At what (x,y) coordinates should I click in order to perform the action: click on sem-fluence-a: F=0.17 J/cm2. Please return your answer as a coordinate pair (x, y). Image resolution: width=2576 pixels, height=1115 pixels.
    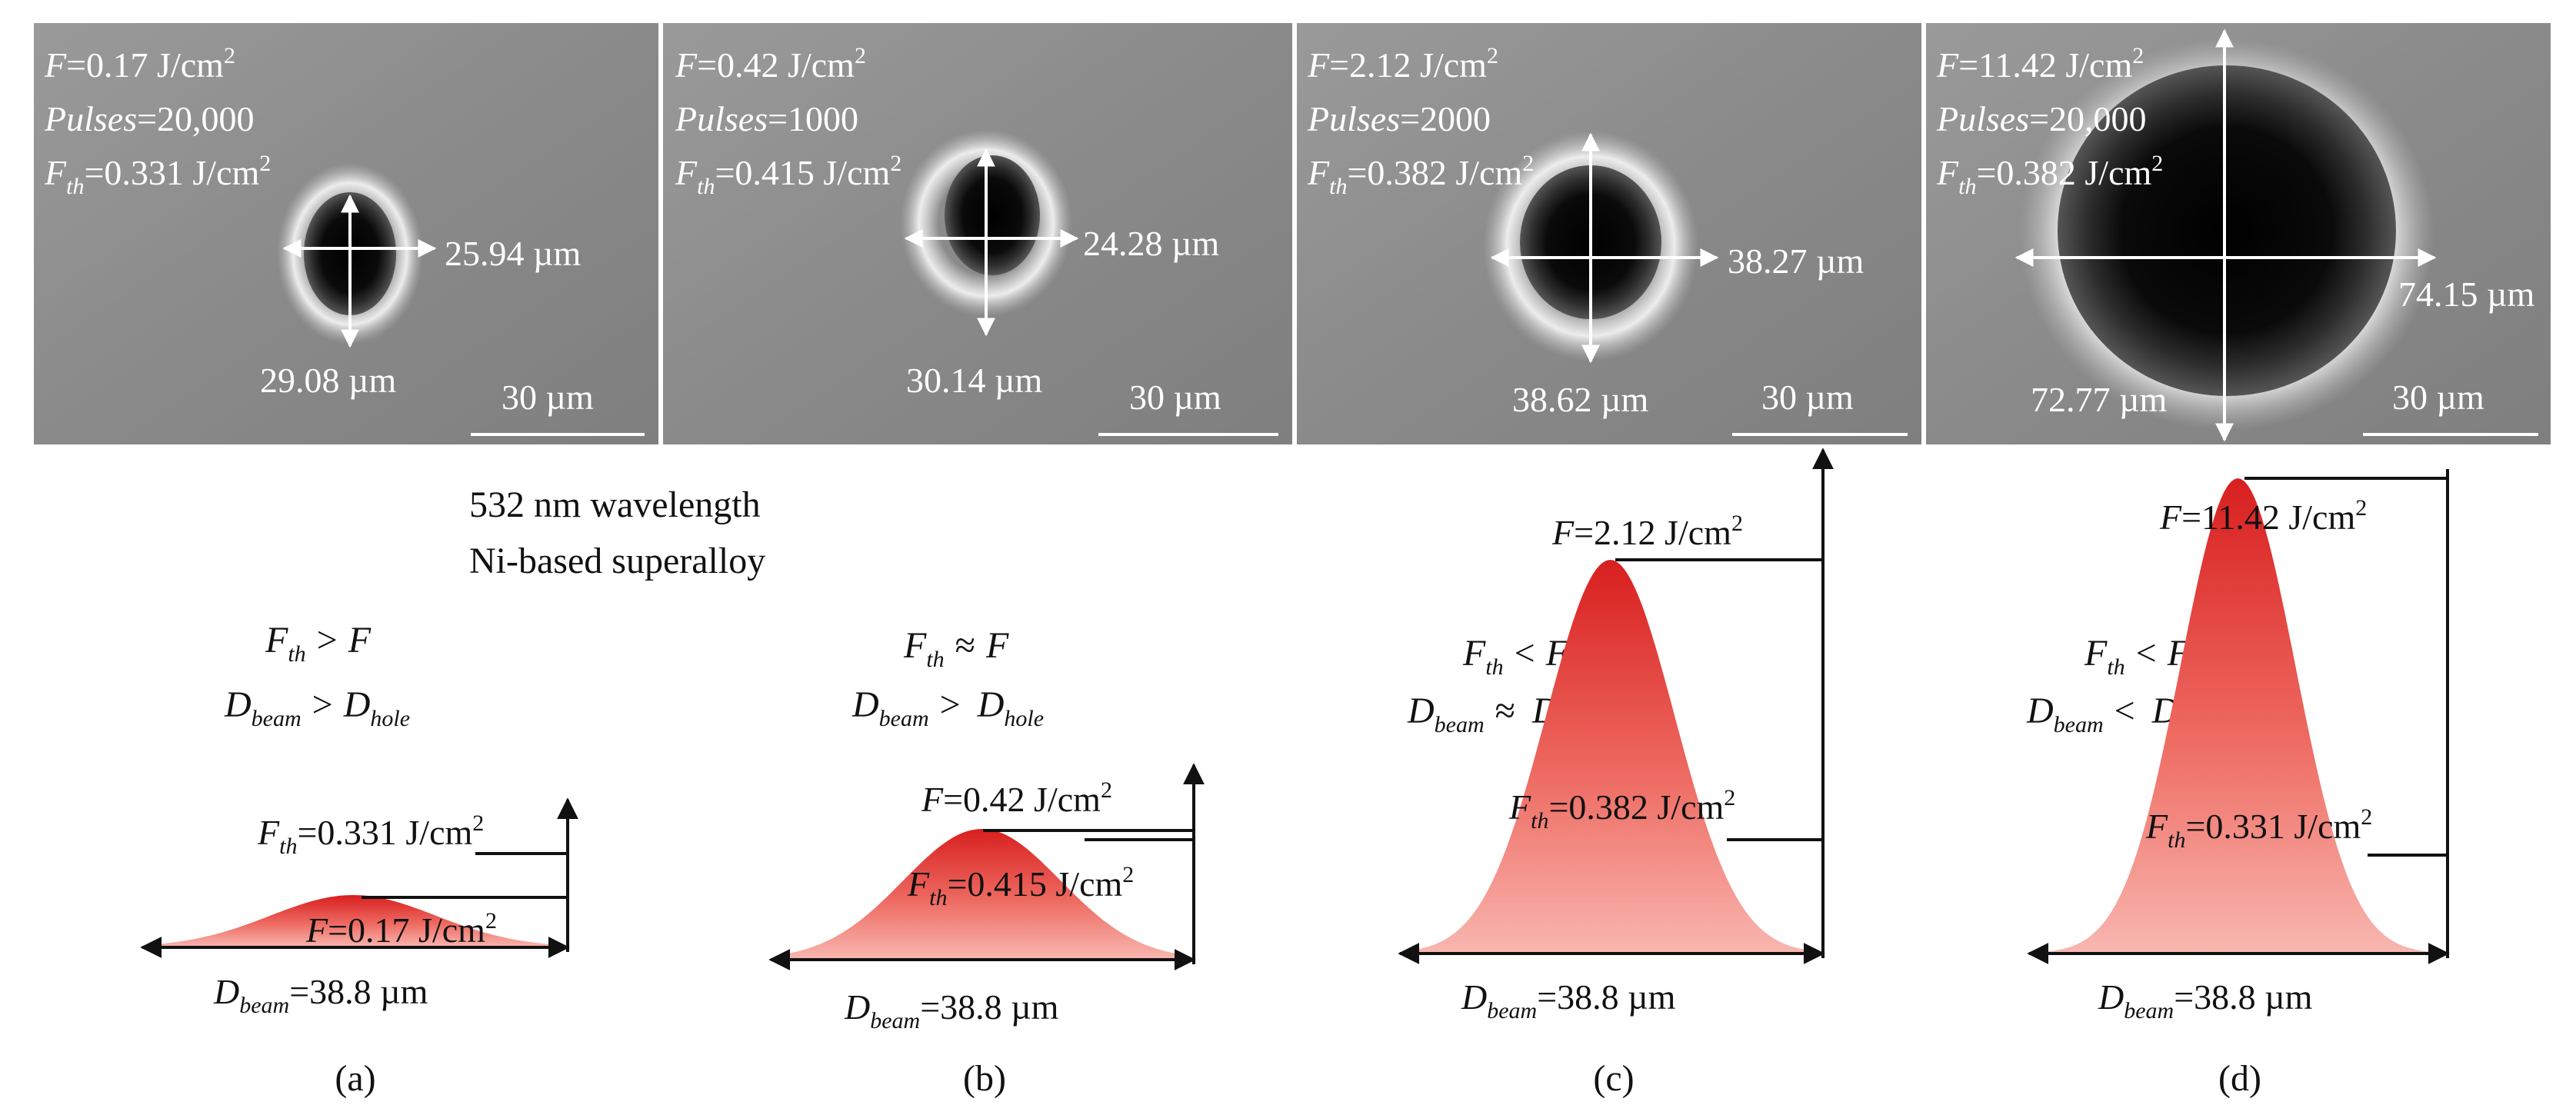
    Looking at the image, I should click on (139, 64).